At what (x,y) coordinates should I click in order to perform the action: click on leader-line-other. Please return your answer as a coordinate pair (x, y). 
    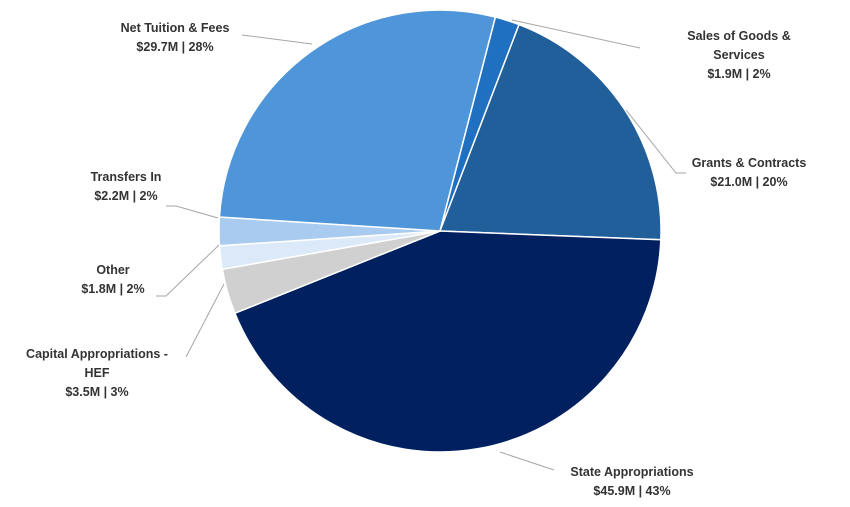
    Looking at the image, I should click on (188, 270).